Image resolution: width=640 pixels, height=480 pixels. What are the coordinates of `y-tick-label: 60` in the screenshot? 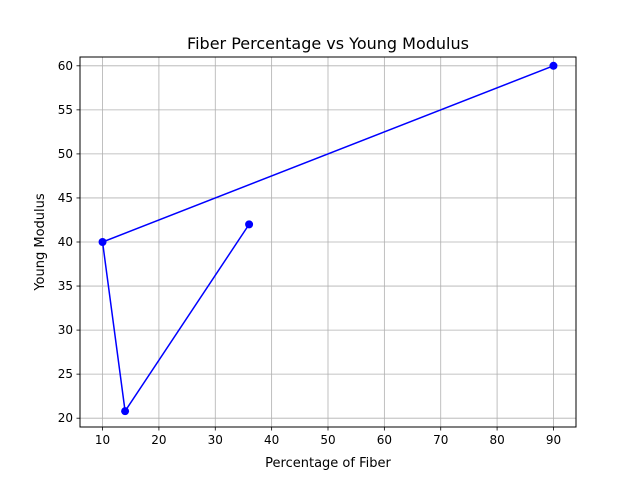 It's located at (65, 66).